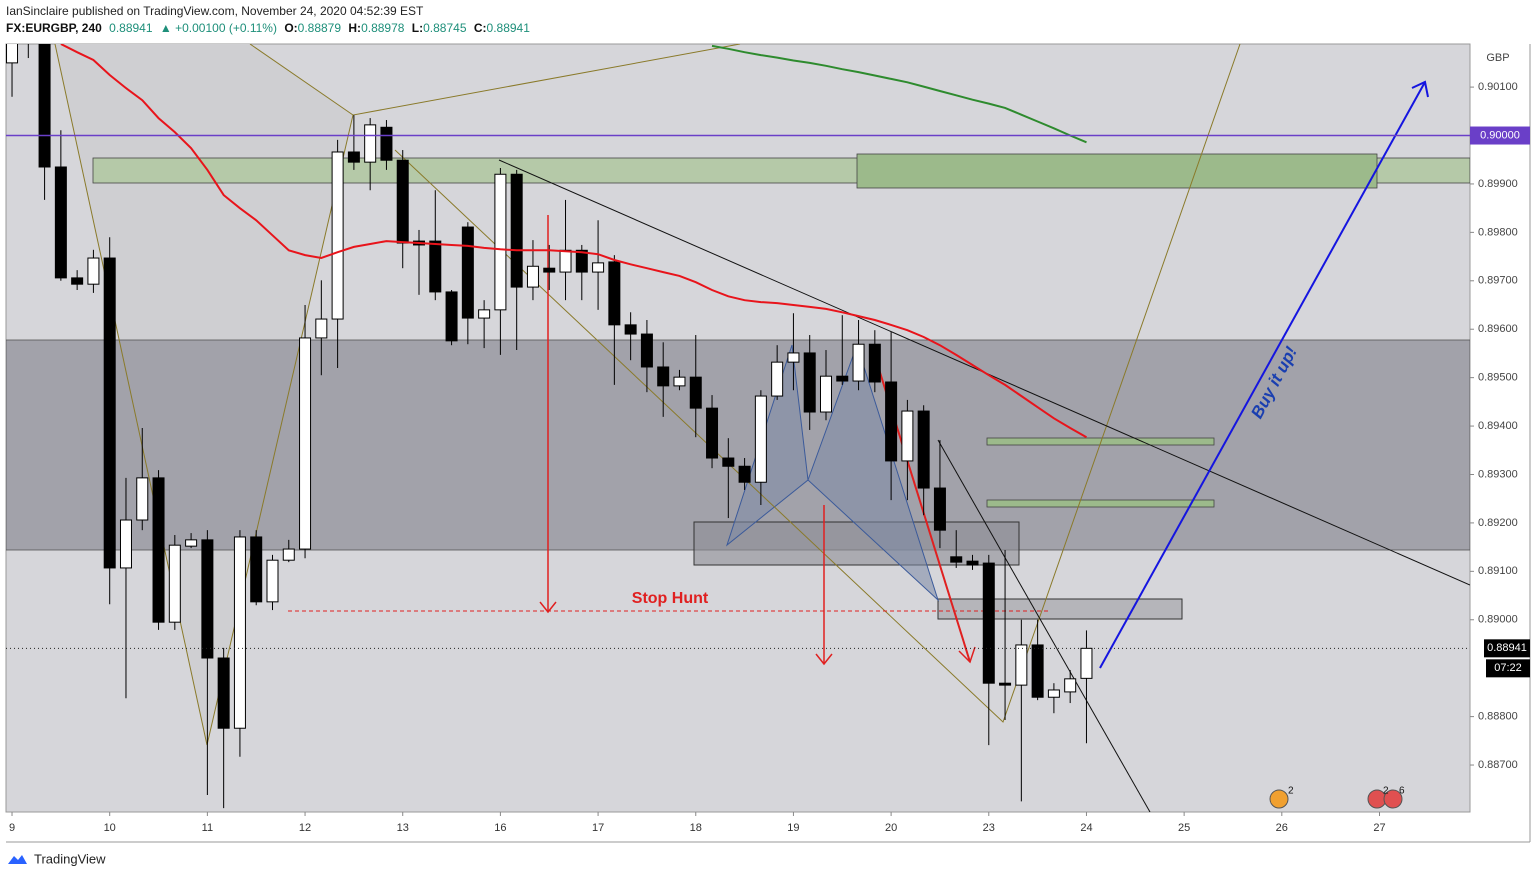 The height and width of the screenshot is (884, 1536). Describe the element at coordinates (1498, 281) in the screenshot. I see `y-tick-label: 0.89700` at that location.